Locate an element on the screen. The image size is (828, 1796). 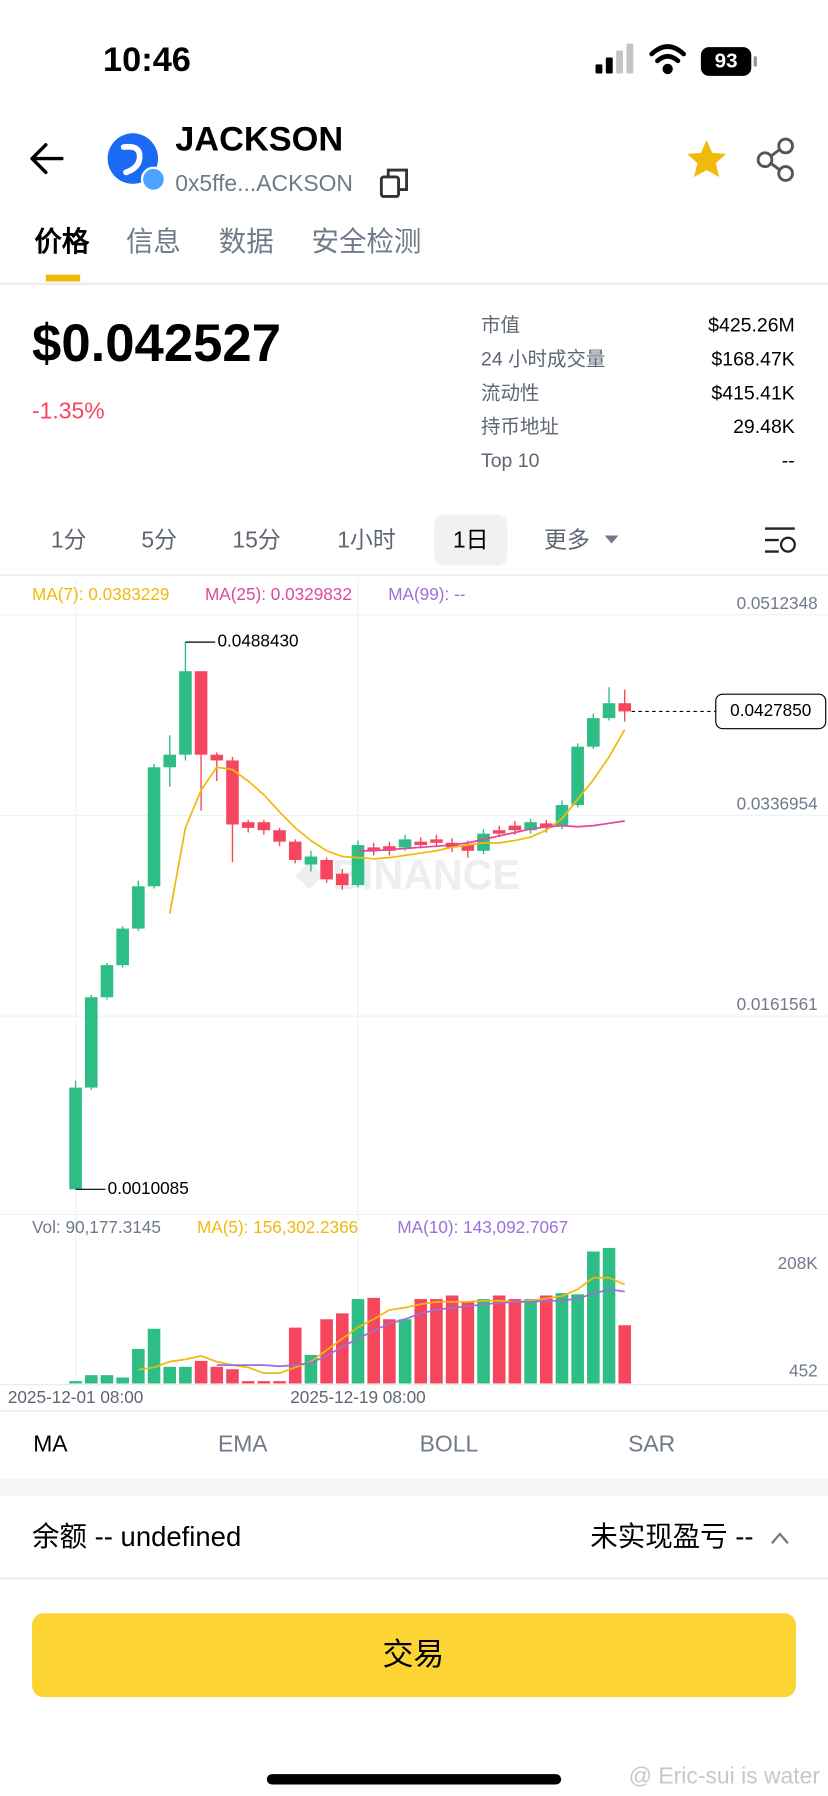
share-button is located at coordinates (775, 159).